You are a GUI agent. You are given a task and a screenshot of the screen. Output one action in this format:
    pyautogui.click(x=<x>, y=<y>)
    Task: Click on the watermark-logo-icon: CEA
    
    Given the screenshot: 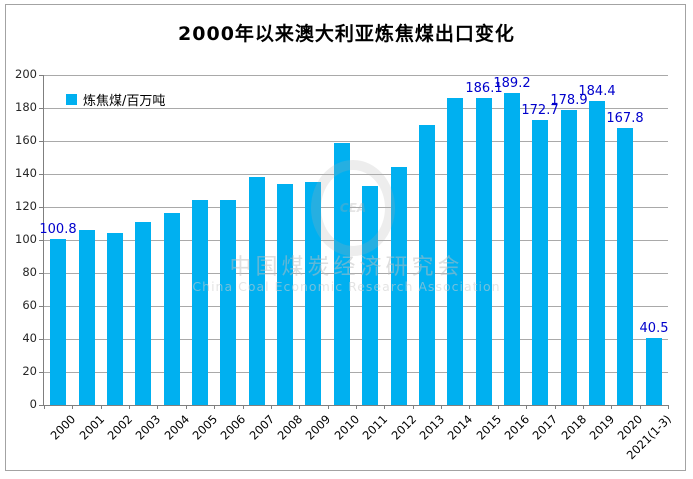 What is the action you would take?
    pyautogui.click(x=353, y=208)
    